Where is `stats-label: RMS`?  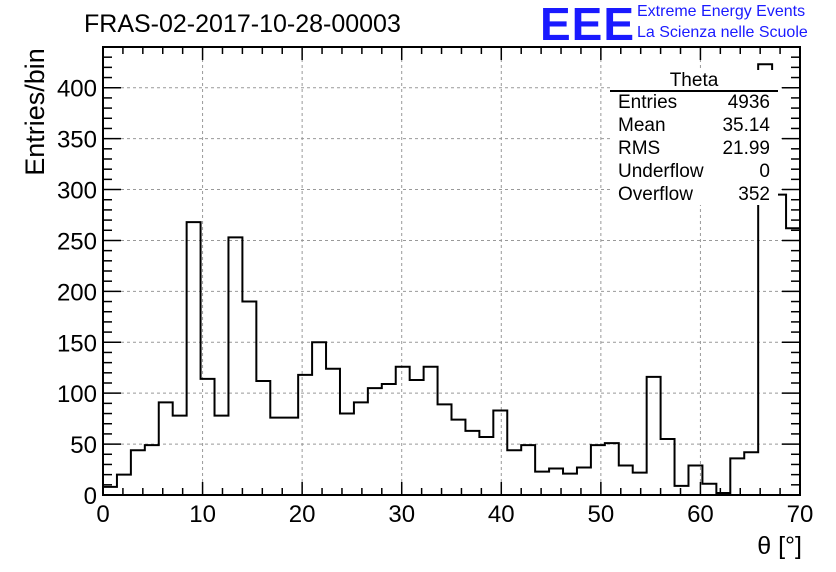
stats-label: RMS is located at coordinates (639, 148).